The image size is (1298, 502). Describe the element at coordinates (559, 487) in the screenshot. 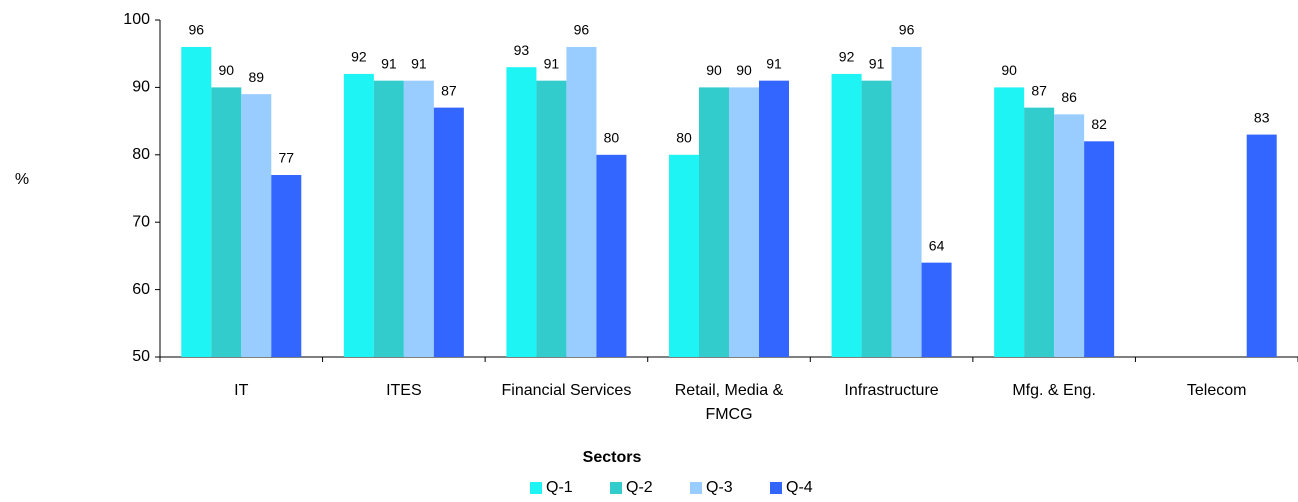

I see `legend-label: Q-1` at that location.